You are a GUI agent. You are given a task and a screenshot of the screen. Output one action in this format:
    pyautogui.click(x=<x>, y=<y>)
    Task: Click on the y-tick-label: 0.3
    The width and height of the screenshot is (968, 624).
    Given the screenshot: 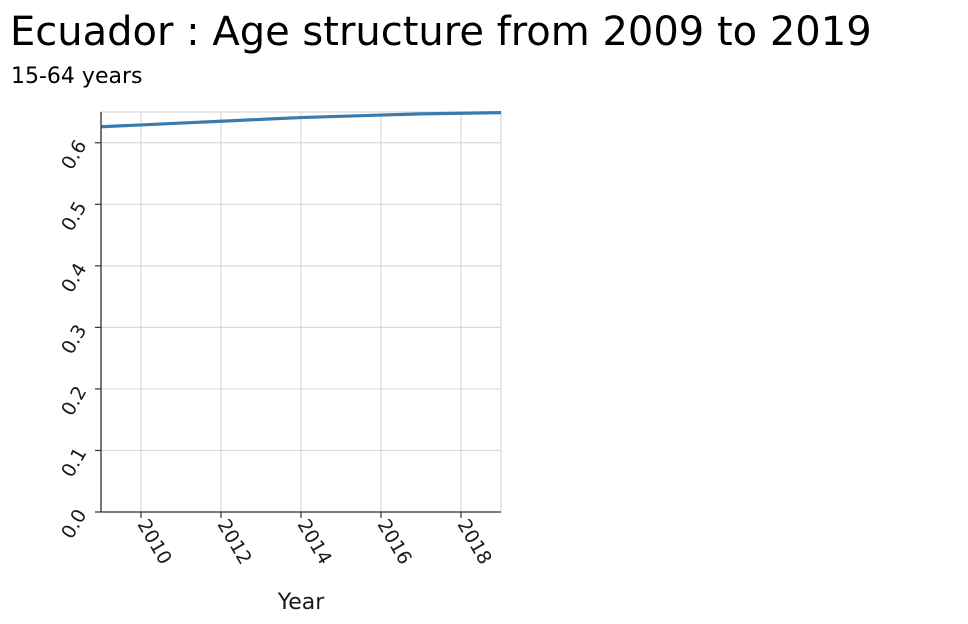 What is the action you would take?
    pyautogui.click(x=74, y=339)
    